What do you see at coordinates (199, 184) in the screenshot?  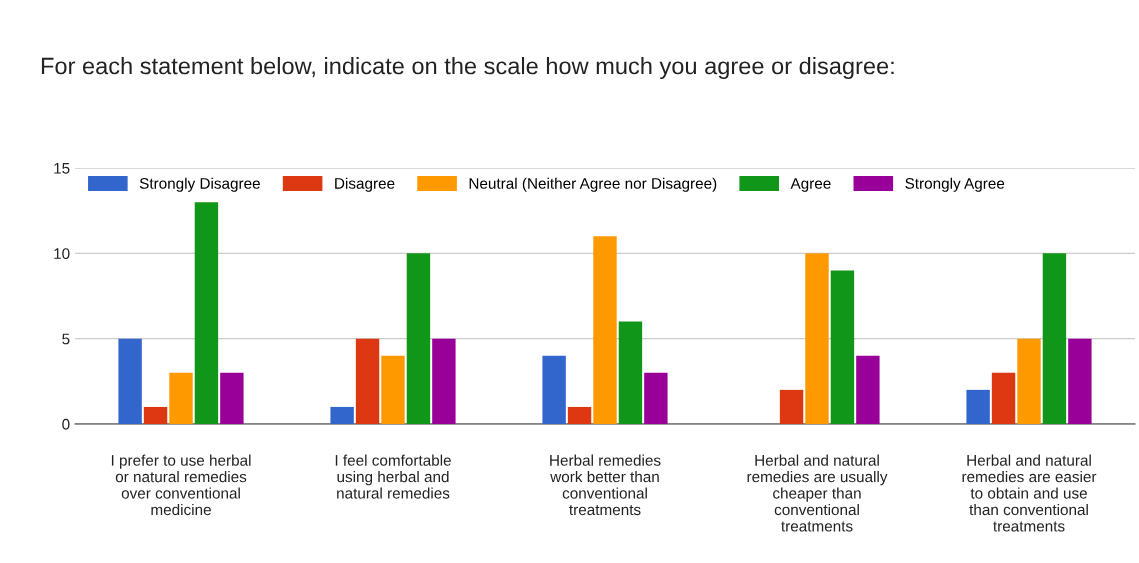 I see `legend-label: Strongly Disagree` at bounding box center [199, 184].